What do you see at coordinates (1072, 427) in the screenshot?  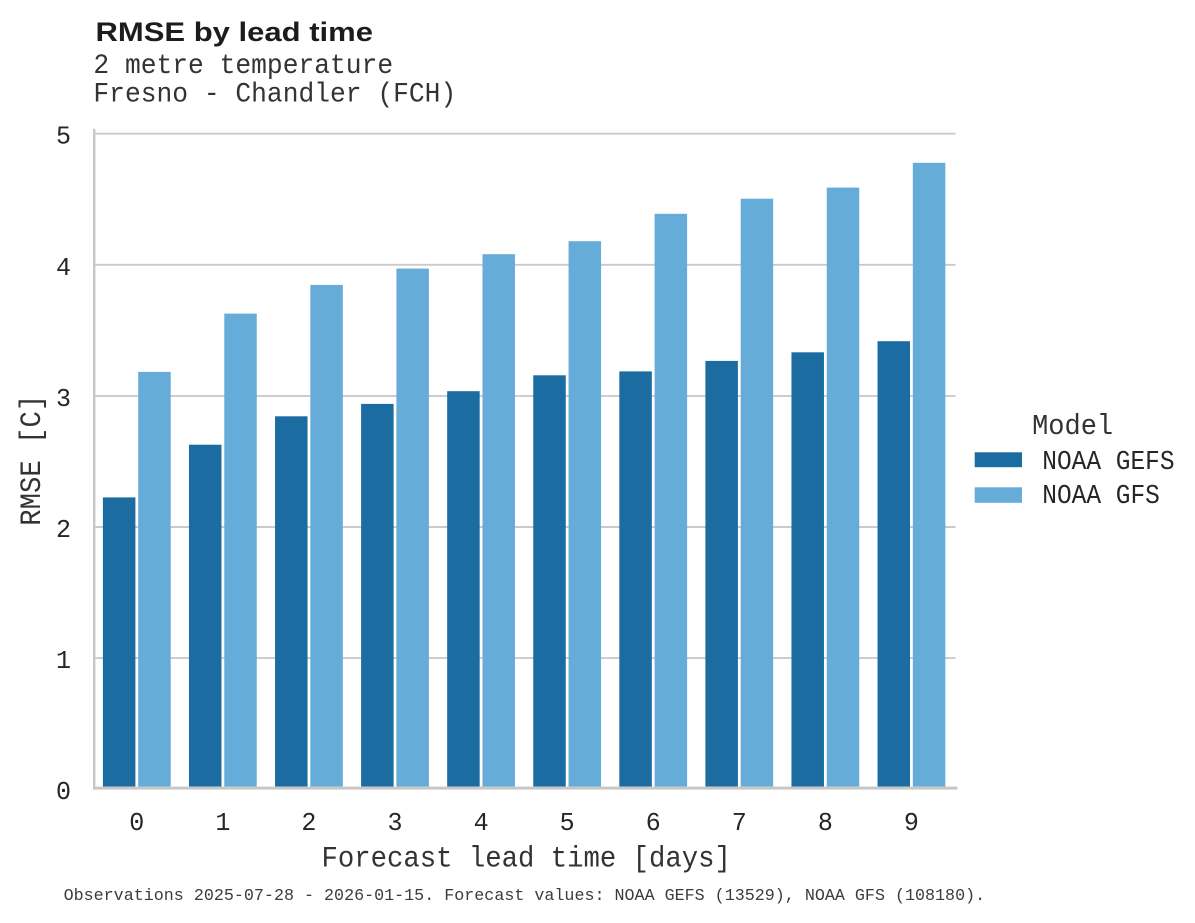 I see `svg-text: Model` at bounding box center [1072, 427].